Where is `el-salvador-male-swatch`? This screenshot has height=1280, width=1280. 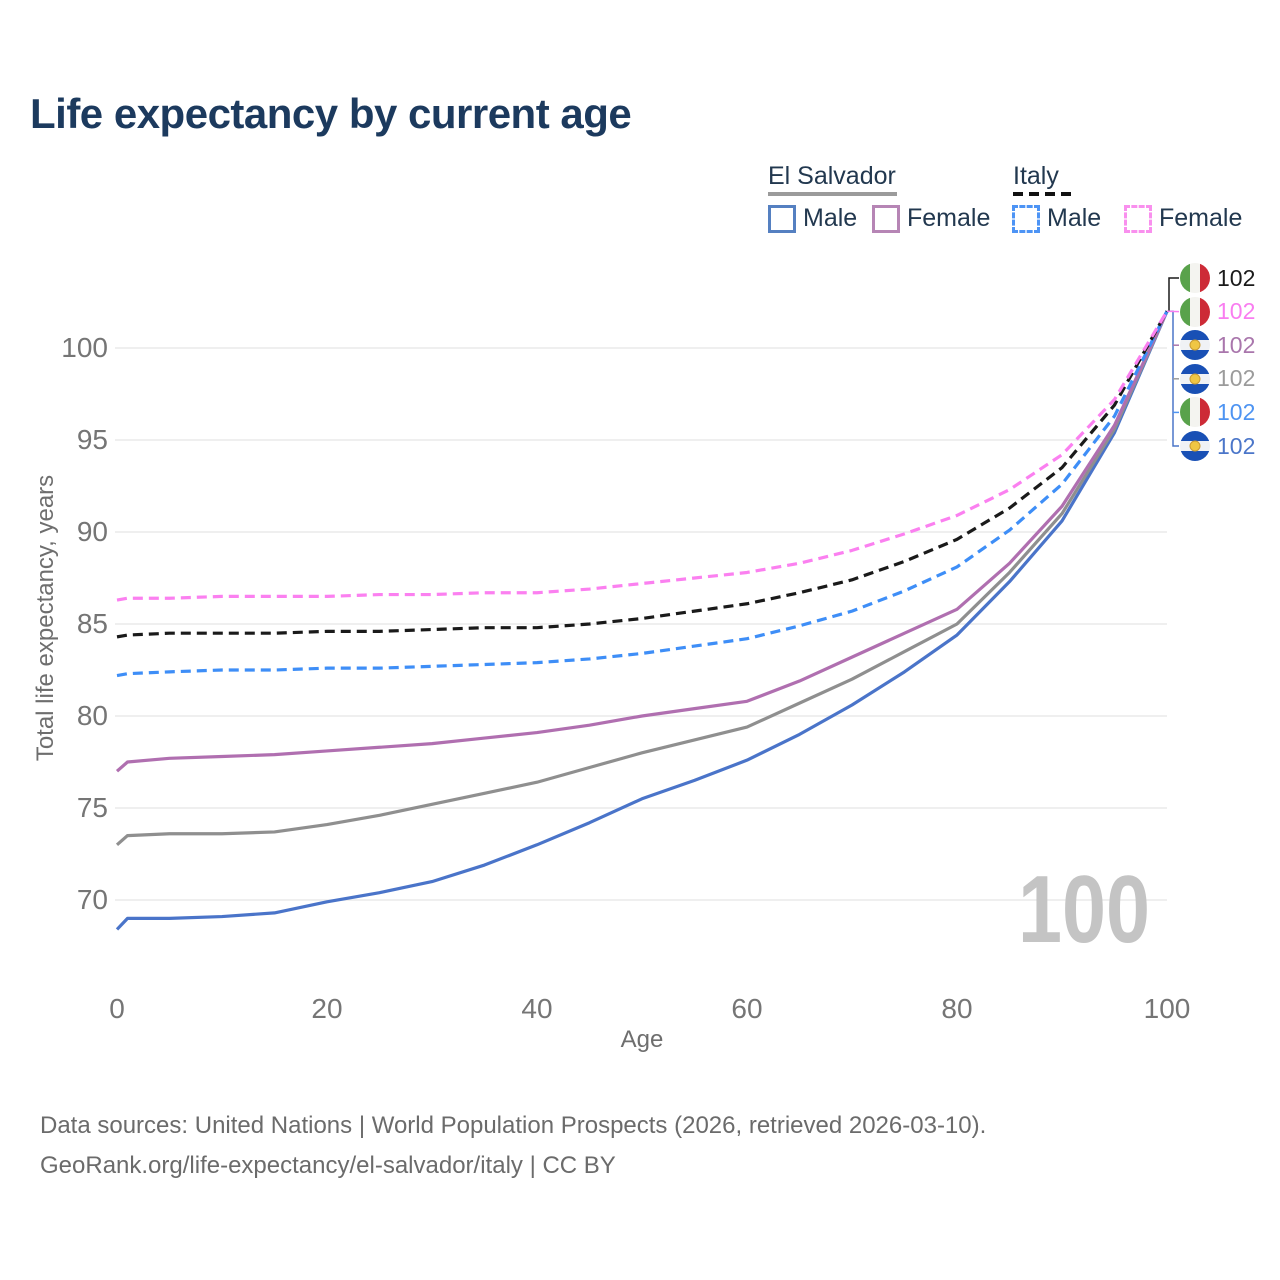 el-salvador-male-swatch is located at coordinates (782, 218).